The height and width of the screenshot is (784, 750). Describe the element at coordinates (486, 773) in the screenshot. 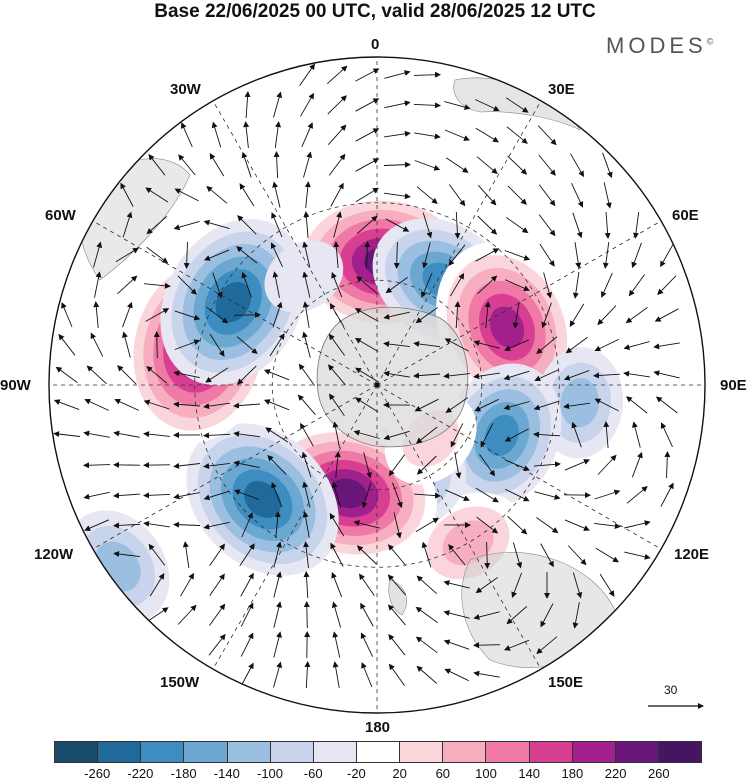

I see `colorbar-tick-label: 100` at that location.